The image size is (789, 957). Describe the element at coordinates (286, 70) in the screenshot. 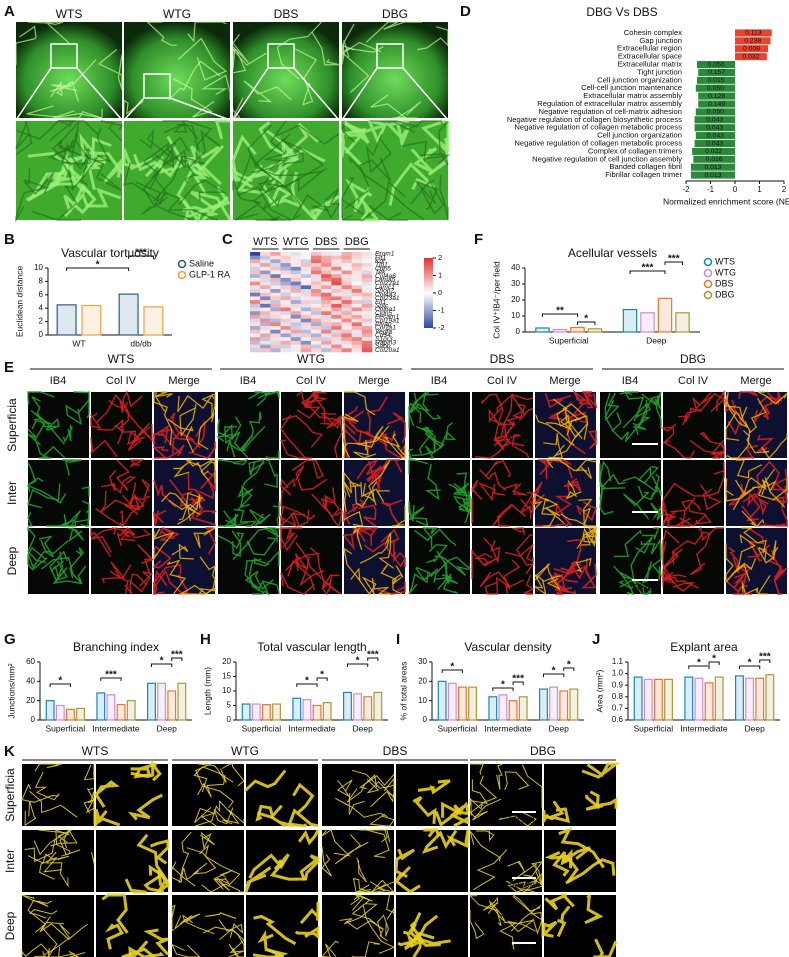

I see `fundus-image` at that location.